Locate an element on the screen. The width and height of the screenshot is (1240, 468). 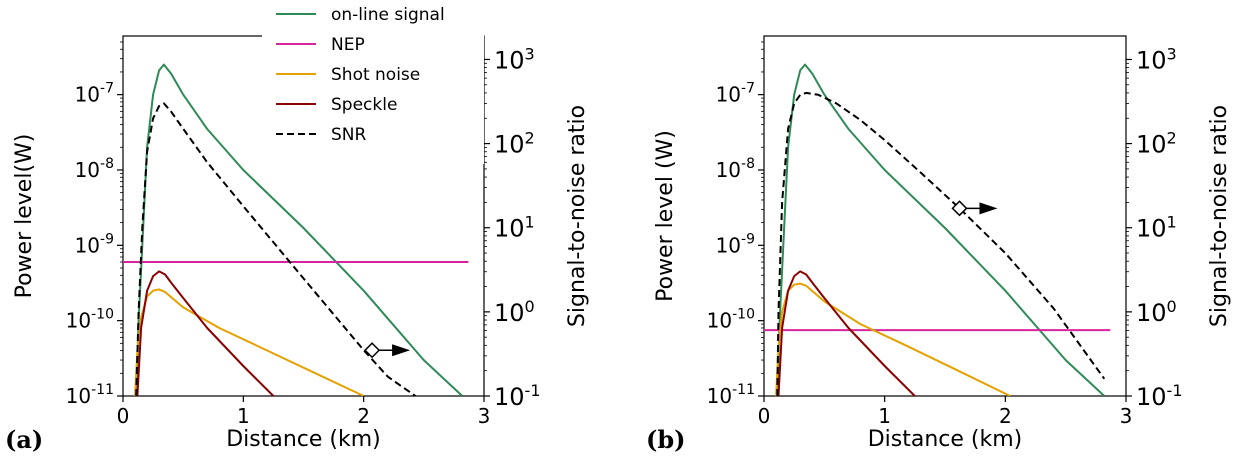
legend-label: NEP is located at coordinates (348, 45).